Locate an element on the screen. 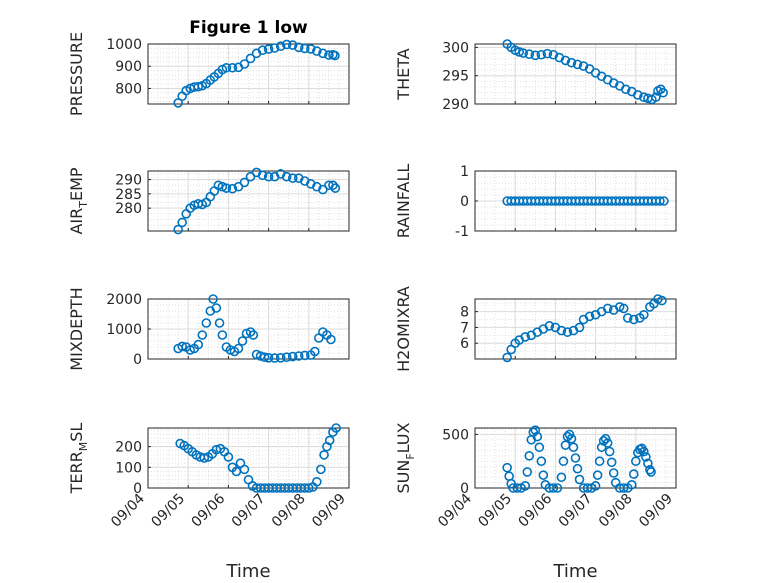 This screenshot has width=778, height=583. y-tick-label: 6 is located at coordinates (464, 344).